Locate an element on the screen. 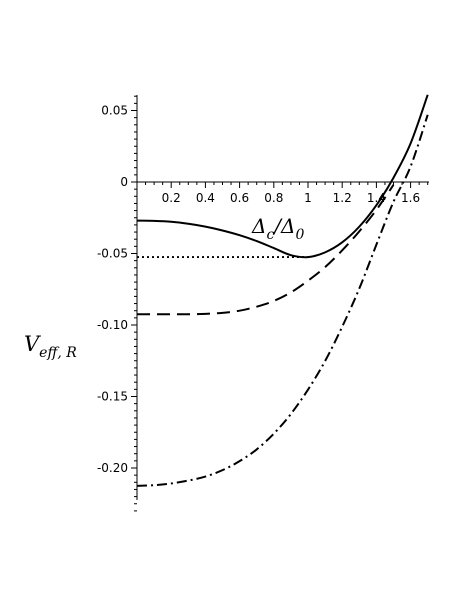  x-tick-label: 1.2 is located at coordinates (342, 198).